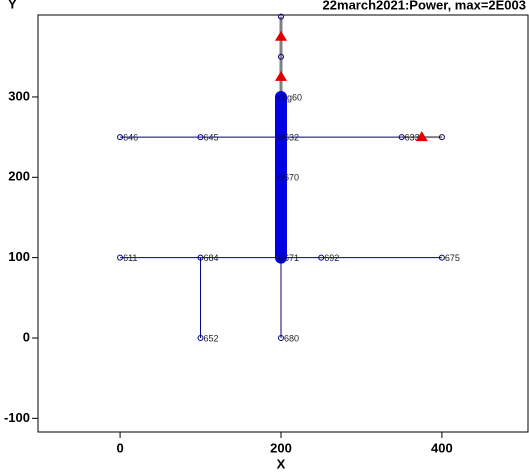  Describe the element at coordinates (19, 176) in the screenshot. I see `y-tick-label: 200` at that location.